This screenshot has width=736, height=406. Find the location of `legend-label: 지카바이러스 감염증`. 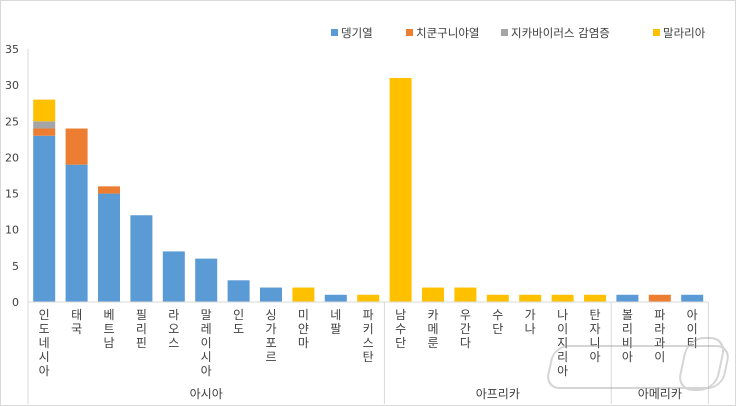

legend-label: 지카바이러스 감염증 is located at coordinates (560, 33).